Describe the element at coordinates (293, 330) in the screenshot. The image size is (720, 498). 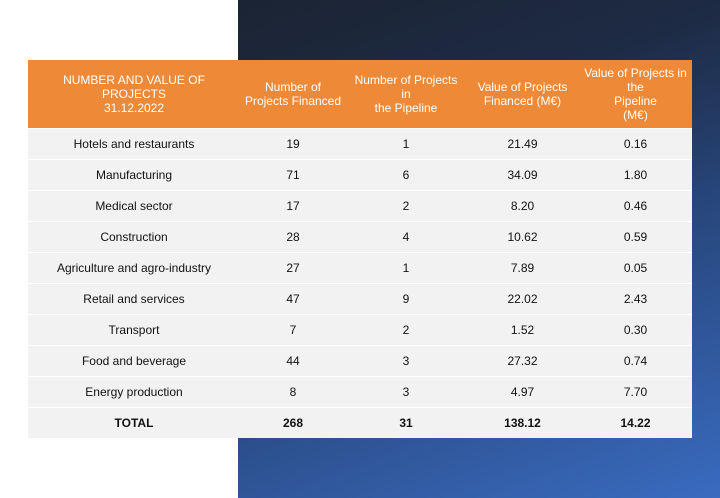
I see `cell-financed: 7` at that location.